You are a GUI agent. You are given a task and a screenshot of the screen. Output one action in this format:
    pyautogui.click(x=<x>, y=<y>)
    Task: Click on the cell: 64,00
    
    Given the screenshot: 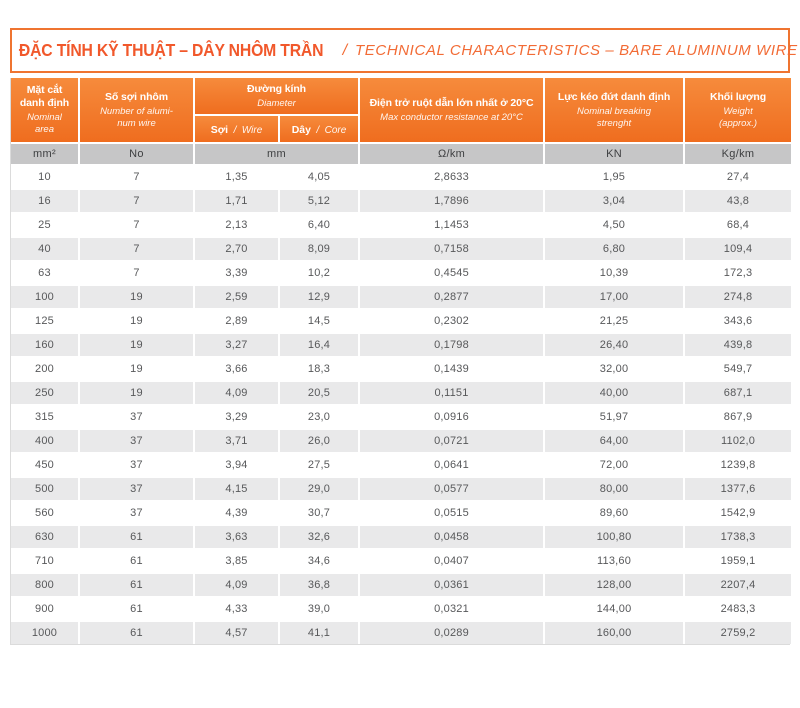 What is the action you would take?
    pyautogui.click(x=614, y=441)
    